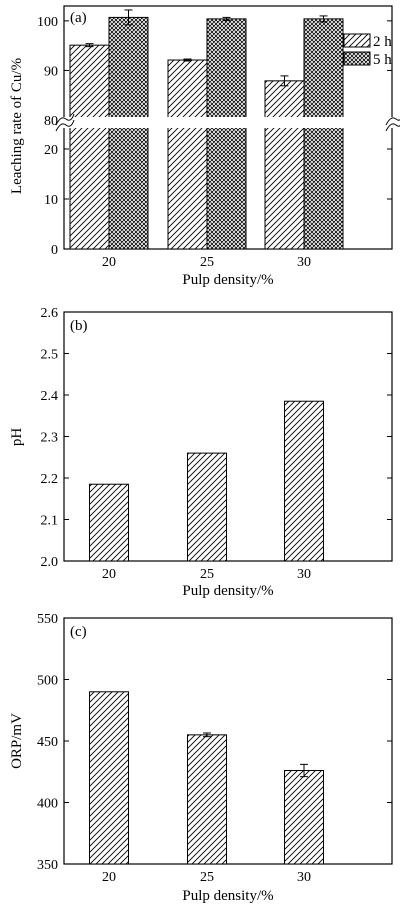 The width and height of the screenshot is (400, 909). I want to click on panel-c-tag: (c), so click(78, 632).